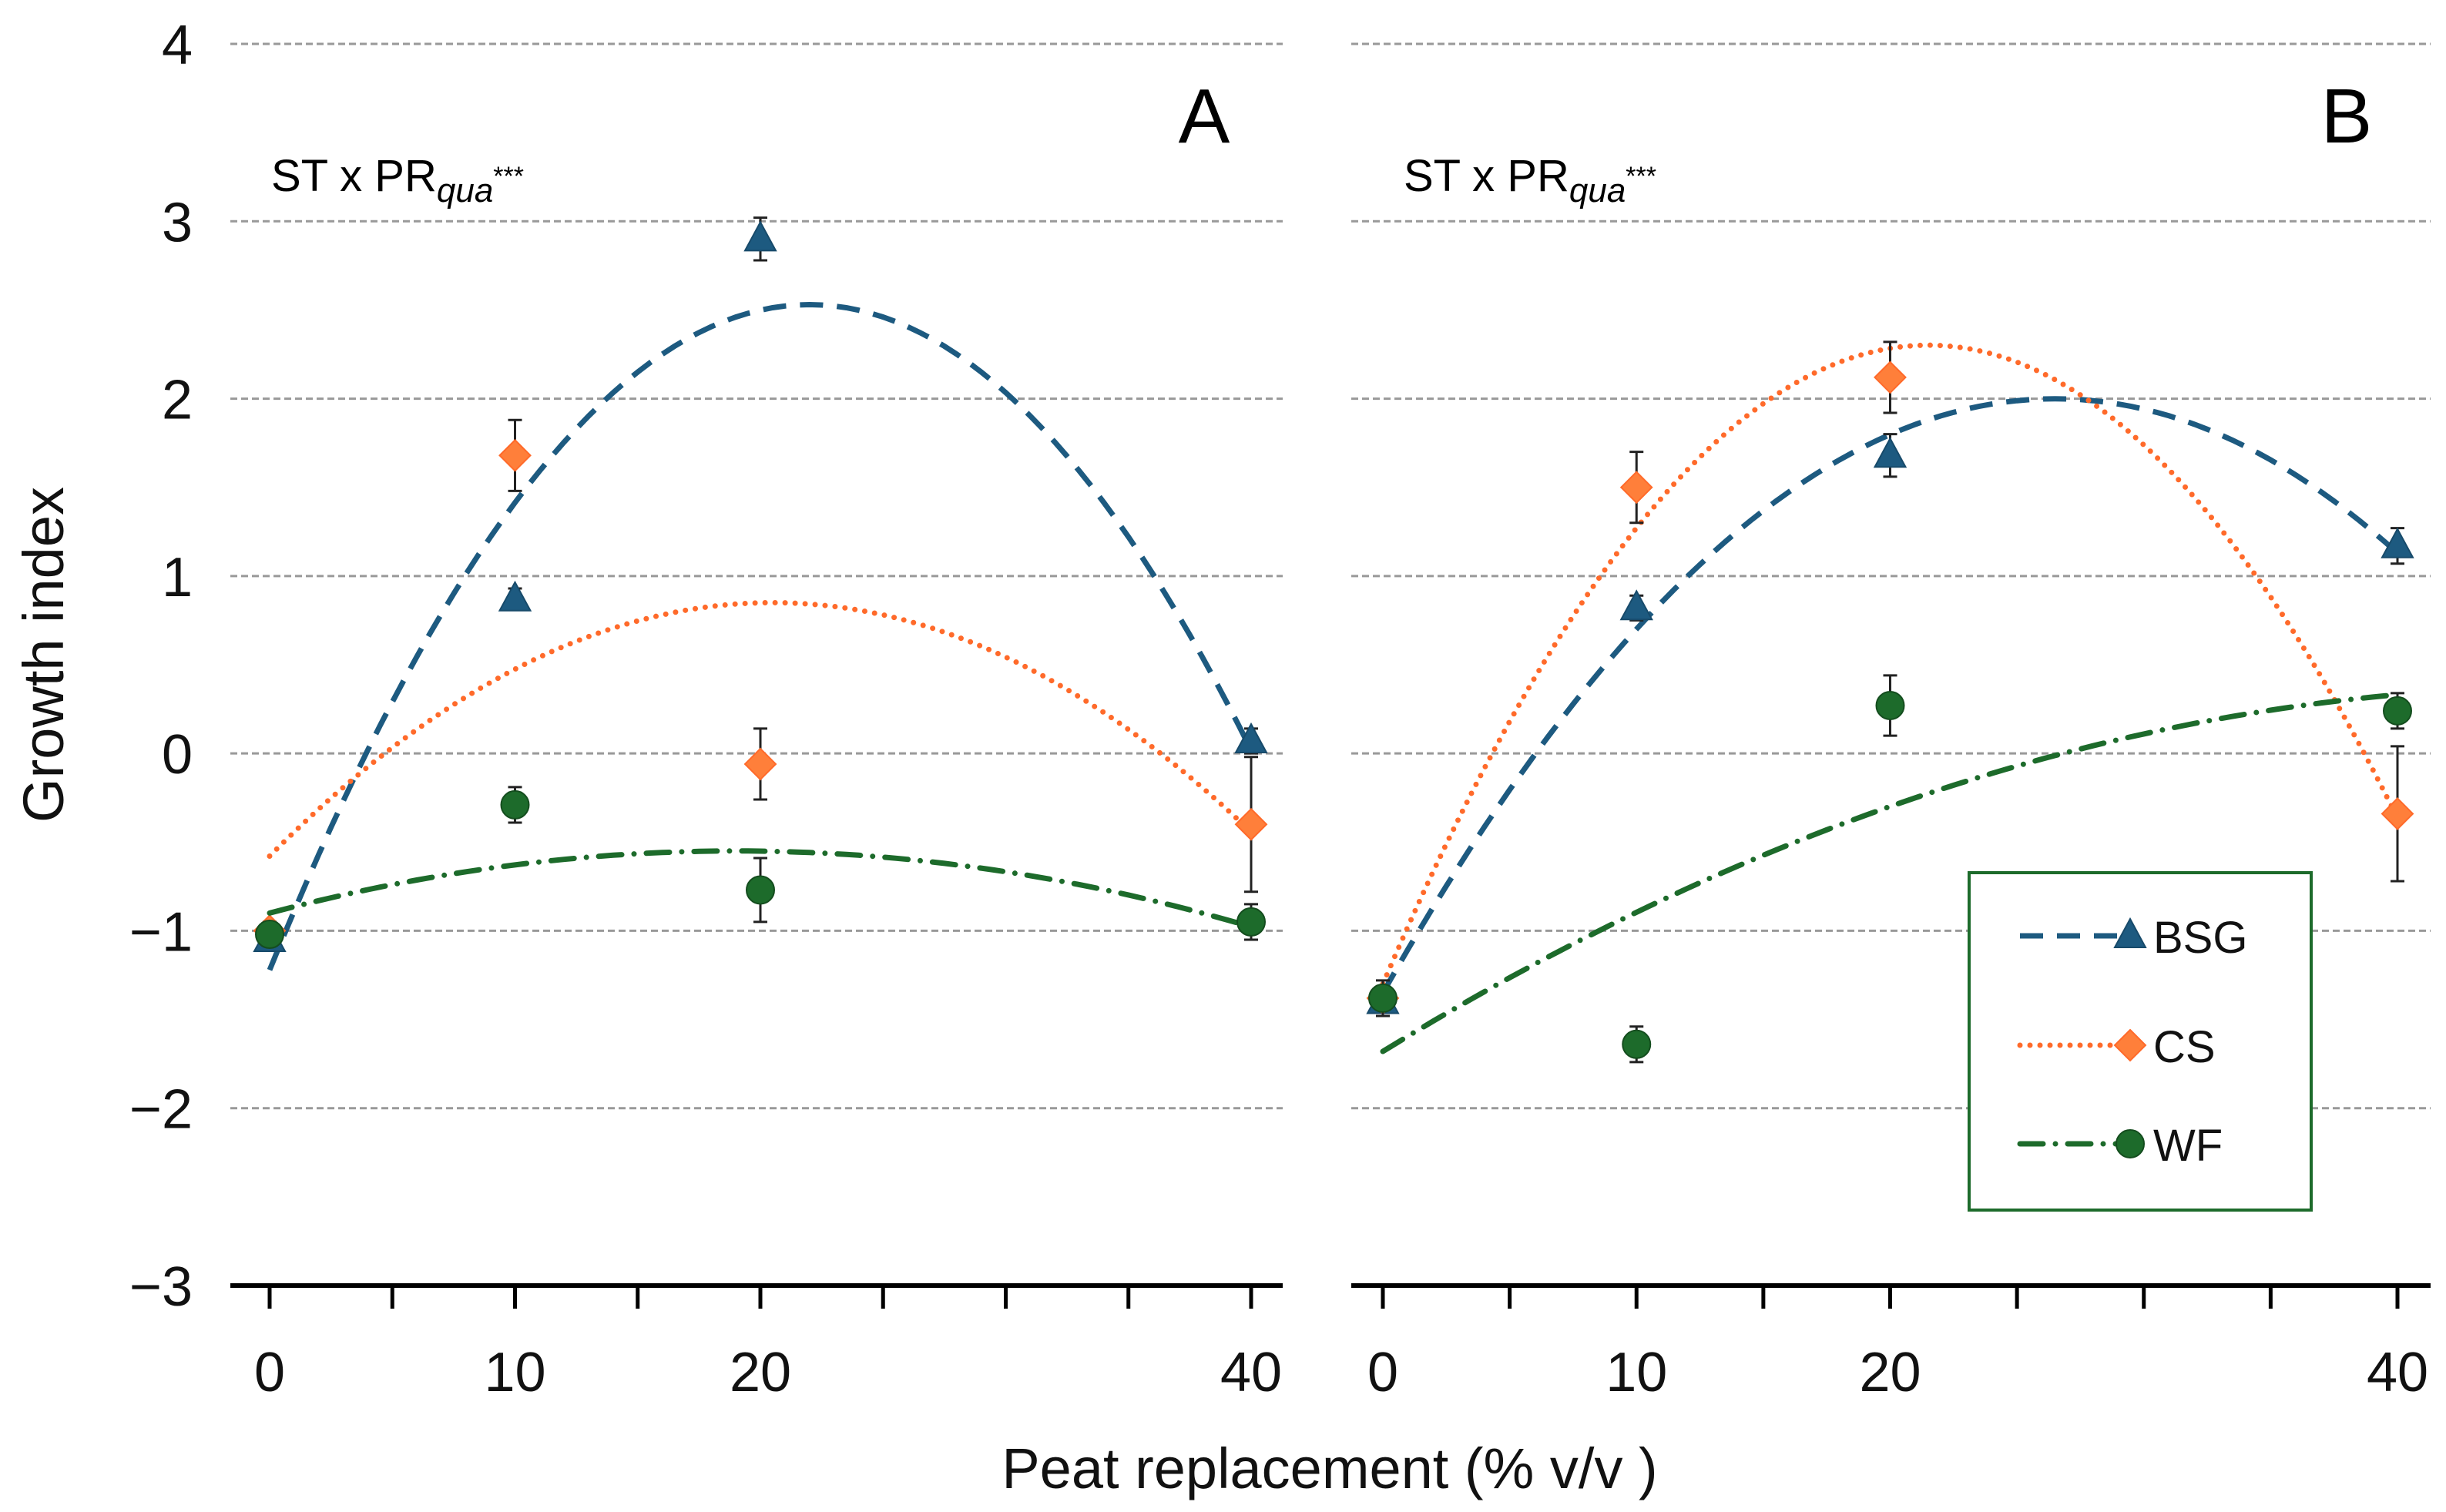  Describe the element at coordinates (161, 1287) in the screenshot. I see `y-tick-label: −3` at that location.